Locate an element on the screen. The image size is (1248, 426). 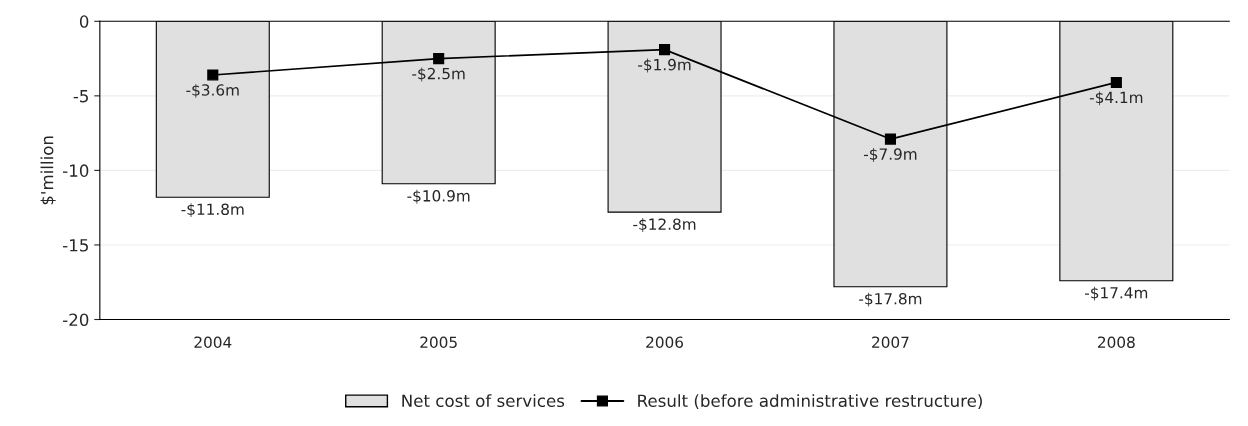
y-axis-title: $'million is located at coordinates (48, 170).